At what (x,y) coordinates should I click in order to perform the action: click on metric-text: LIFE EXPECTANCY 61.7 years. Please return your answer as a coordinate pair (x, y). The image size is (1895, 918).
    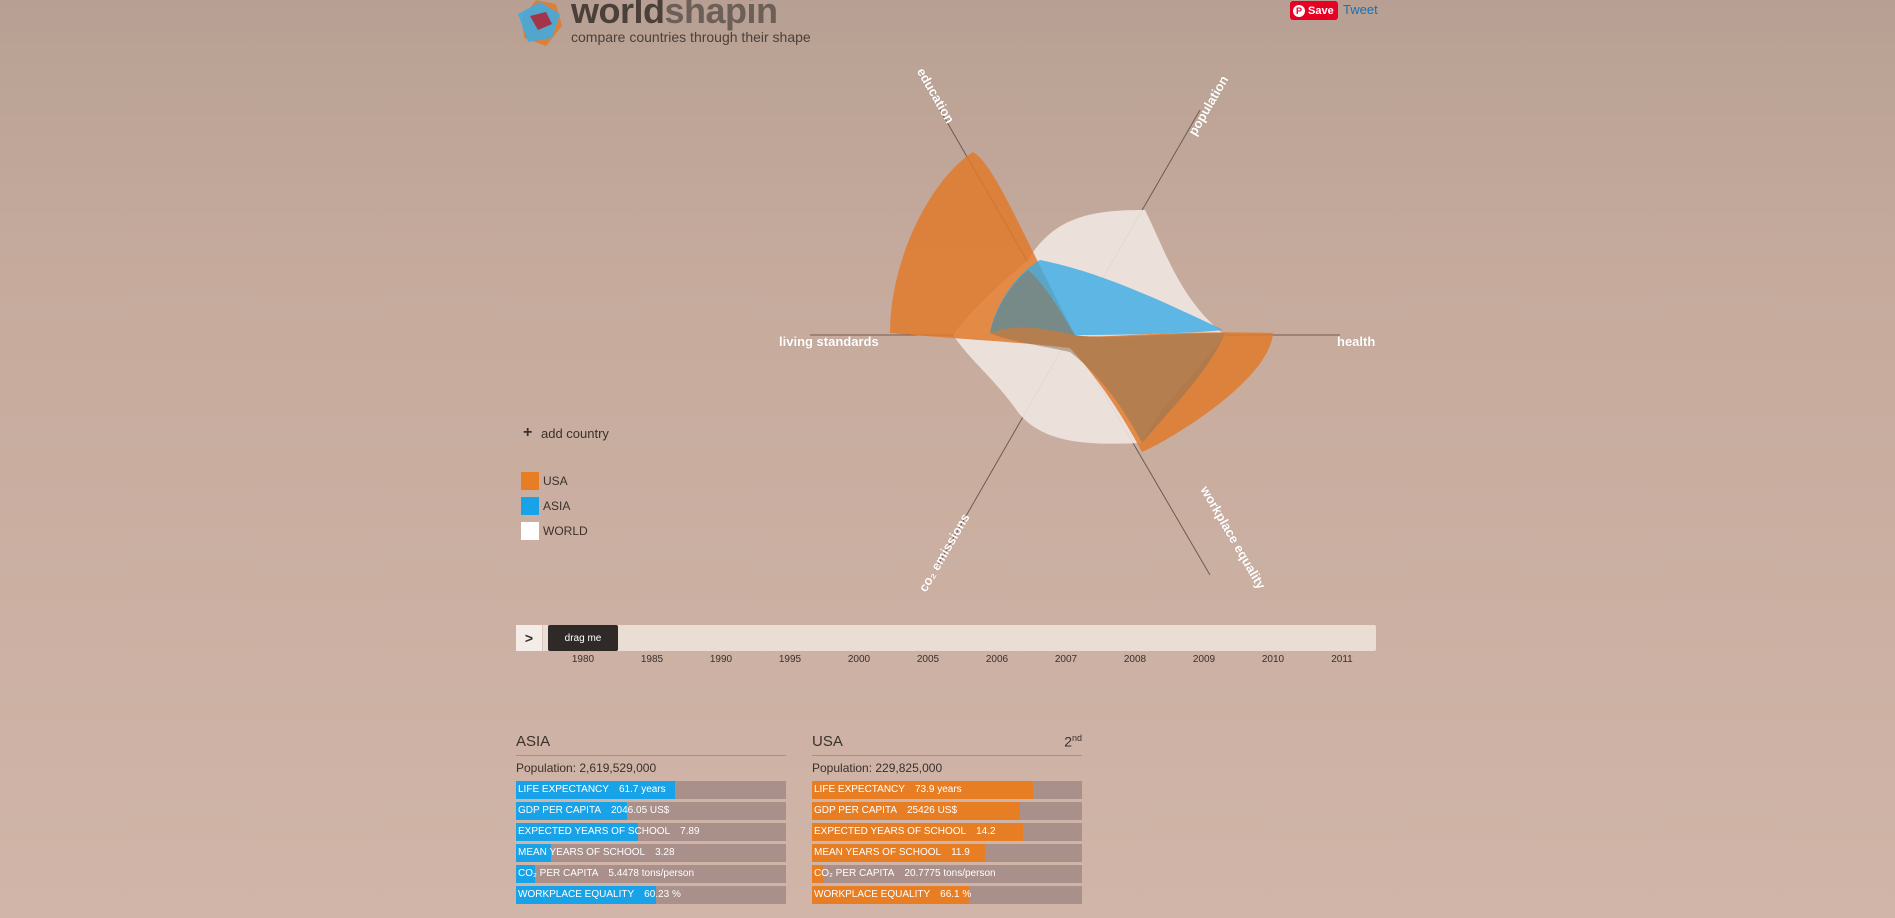
    Looking at the image, I should click on (592, 790).